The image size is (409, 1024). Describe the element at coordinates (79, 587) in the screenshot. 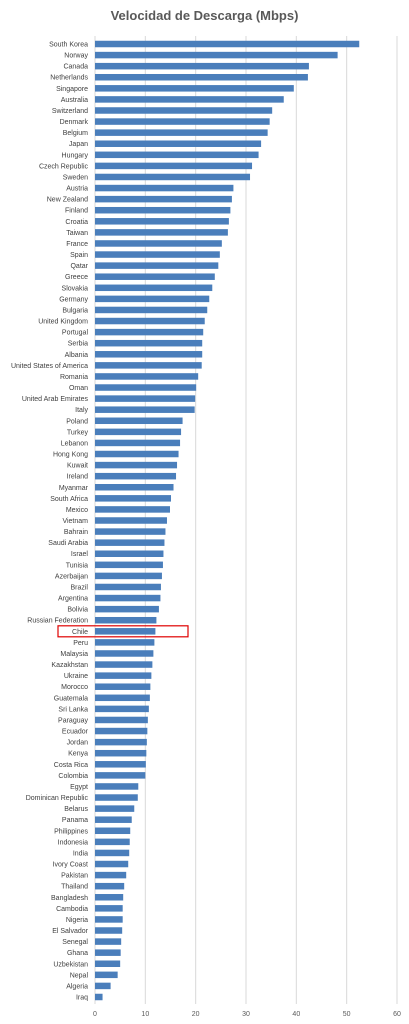

I see `category-label: Brazil` at that location.